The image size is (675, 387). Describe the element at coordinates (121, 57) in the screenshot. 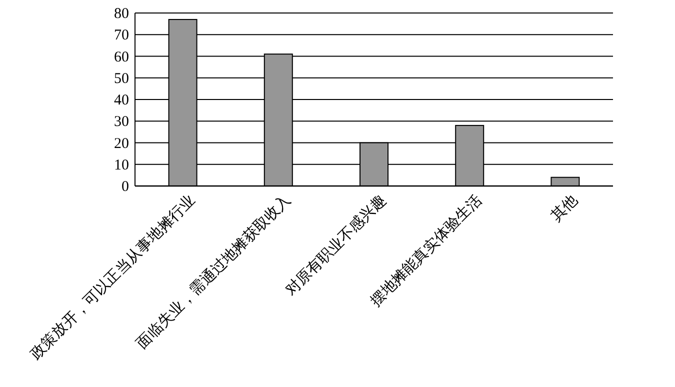

I see `y-tick-label: 60` at that location.